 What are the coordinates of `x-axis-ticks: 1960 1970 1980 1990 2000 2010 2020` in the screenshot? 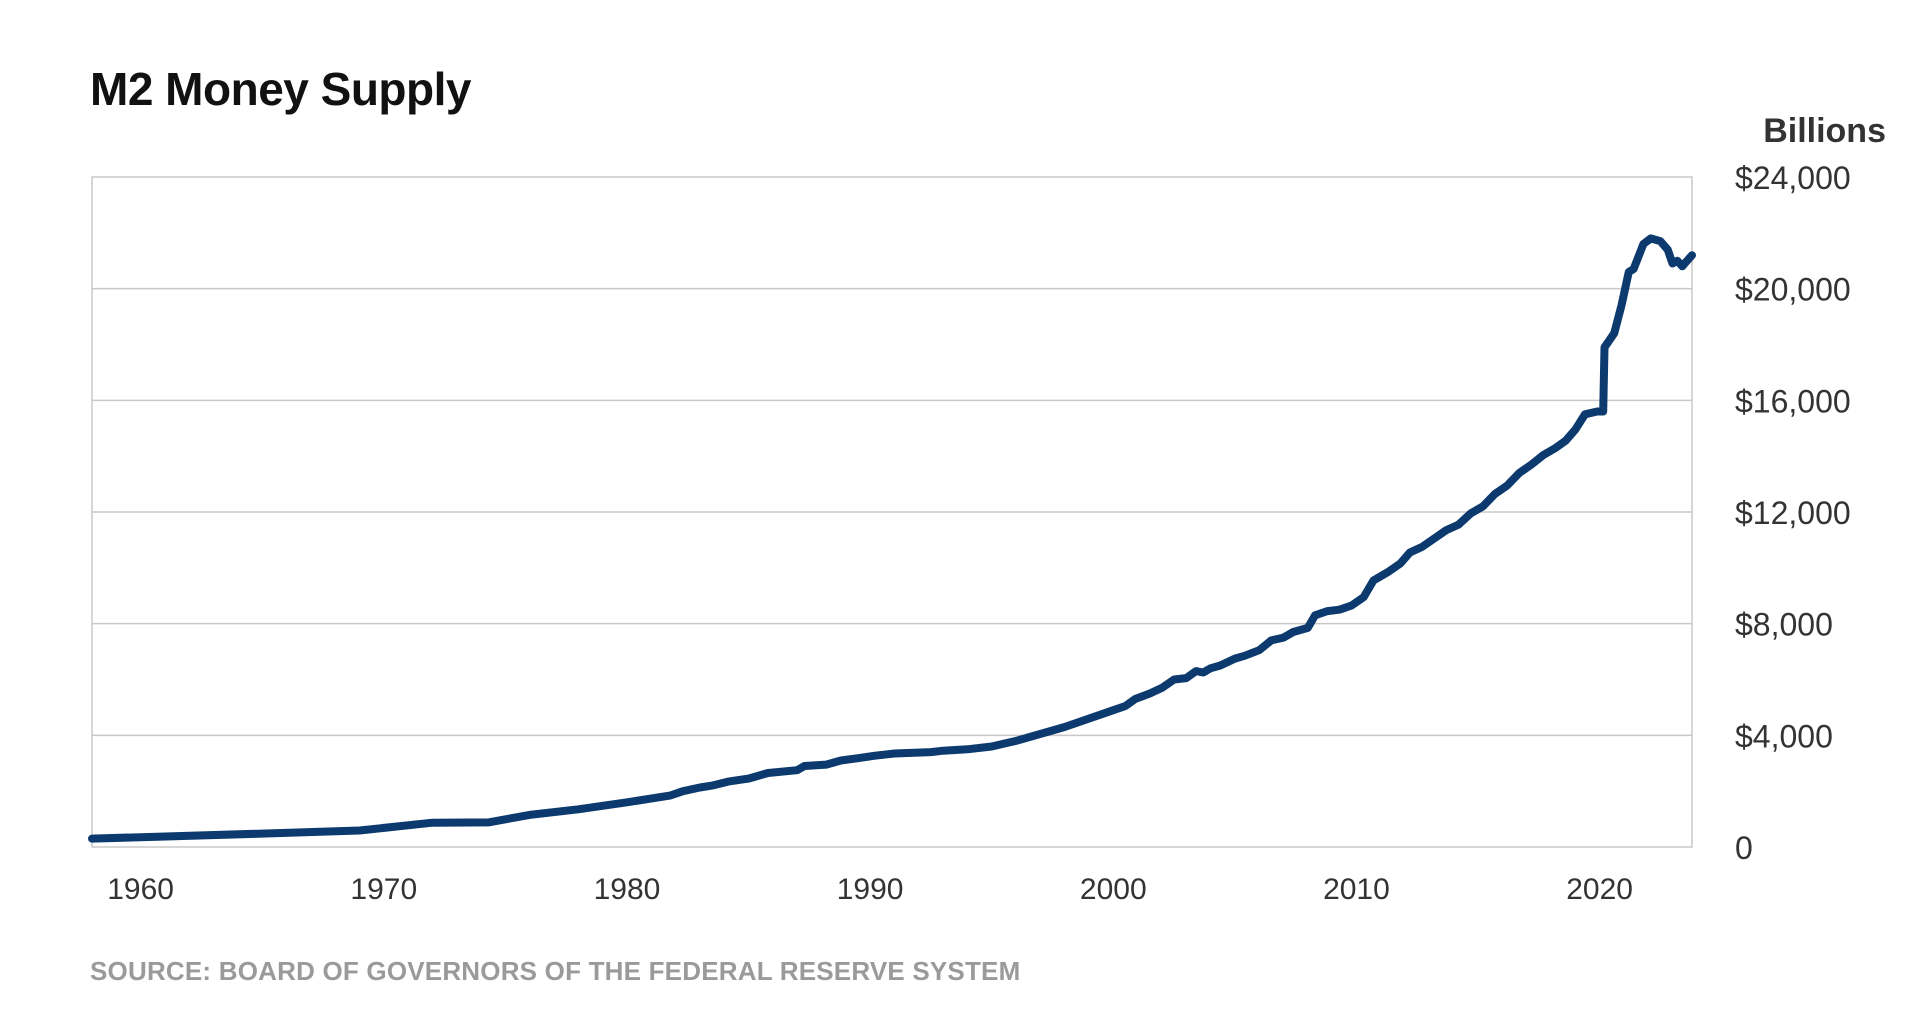 It's located at (870, 889).